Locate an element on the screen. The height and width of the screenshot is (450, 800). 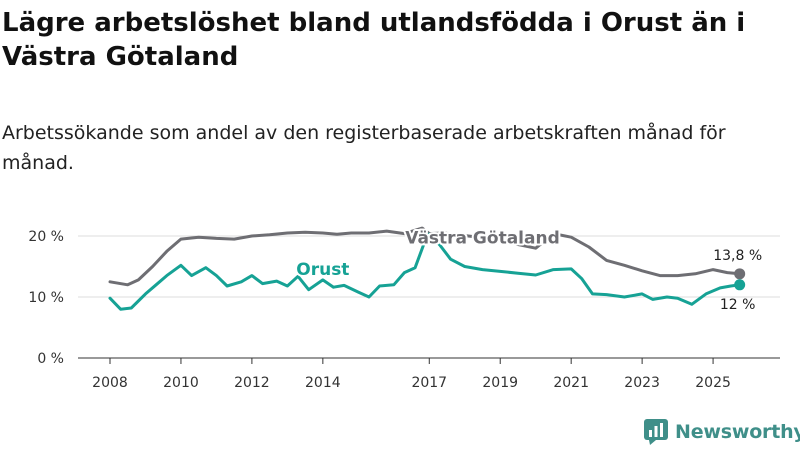
y-tick-label: 10 % is located at coordinates (46, 298).